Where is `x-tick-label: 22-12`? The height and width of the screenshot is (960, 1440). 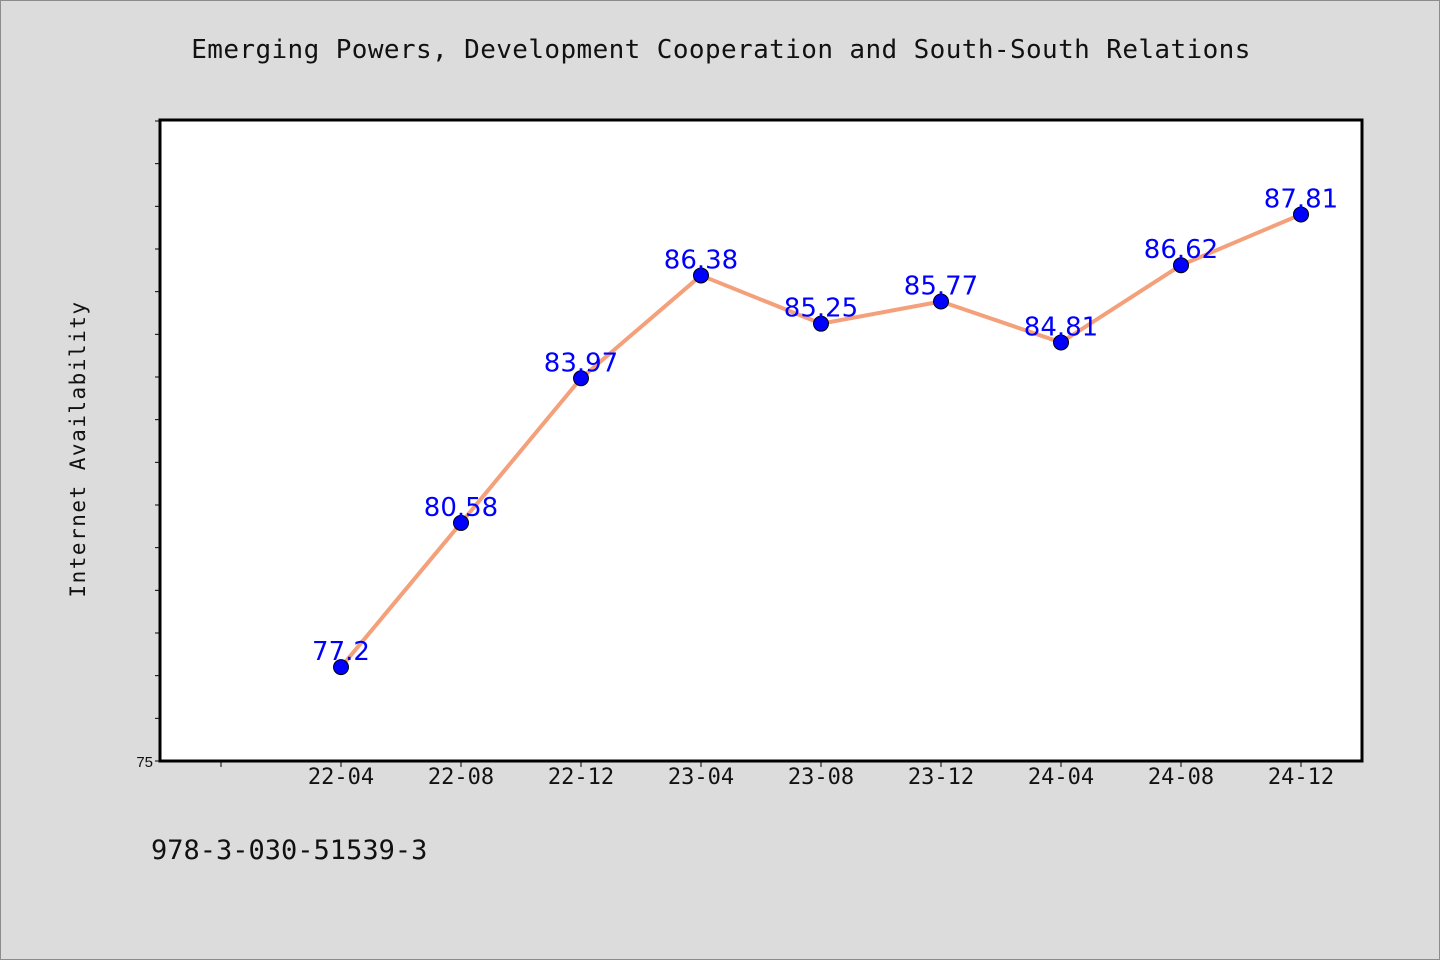
x-tick-label: 22-12 is located at coordinates (581, 777).